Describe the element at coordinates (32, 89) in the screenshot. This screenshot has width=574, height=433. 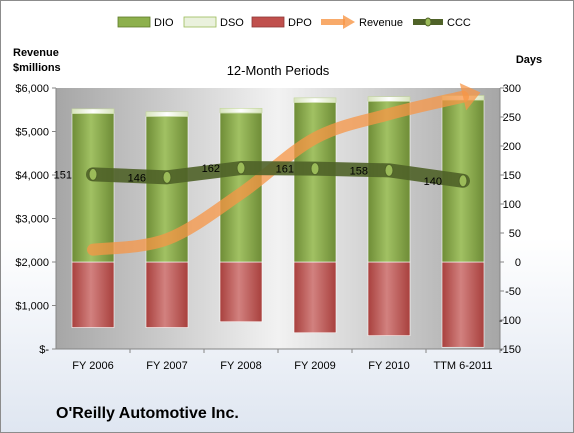
I see `left-tick-label: $6,000` at that location.